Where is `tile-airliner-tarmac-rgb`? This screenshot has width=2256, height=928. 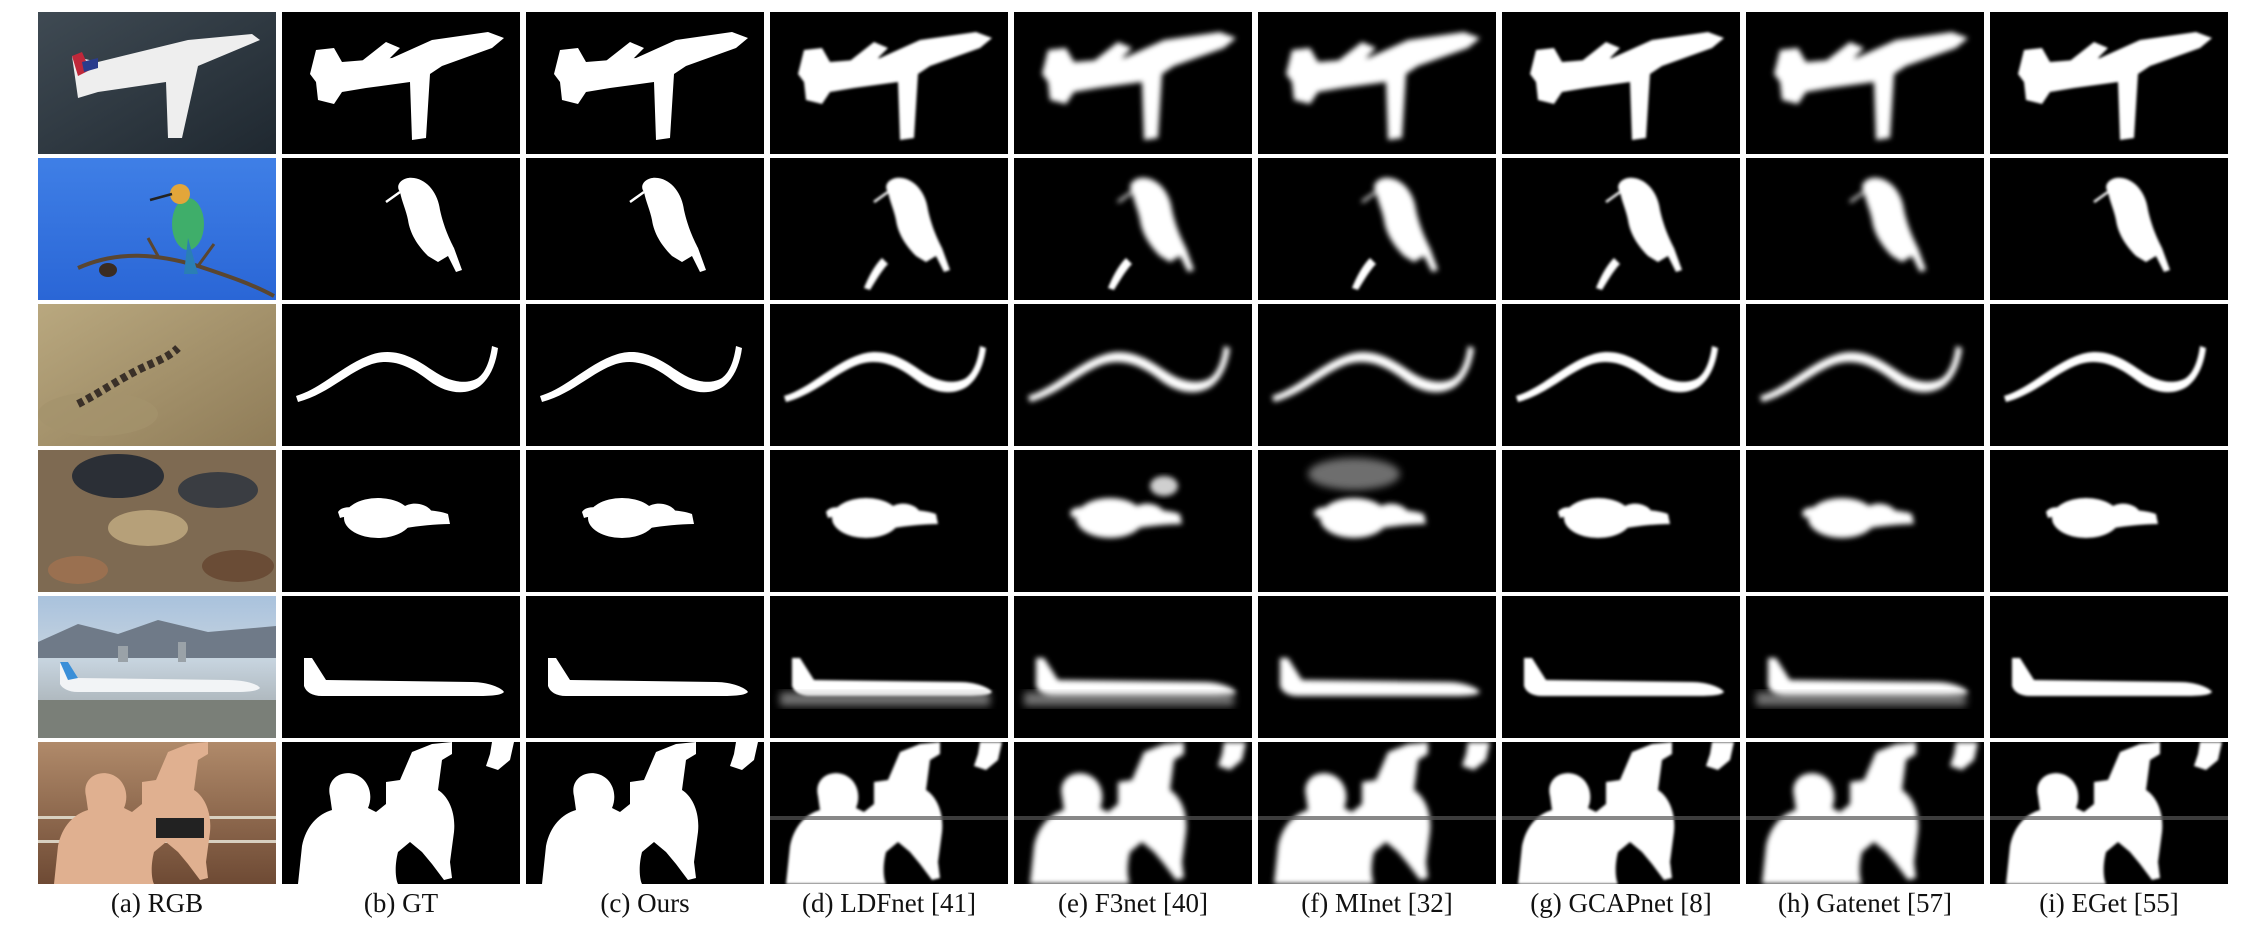 tile-airliner-tarmac-rgb is located at coordinates (157, 667).